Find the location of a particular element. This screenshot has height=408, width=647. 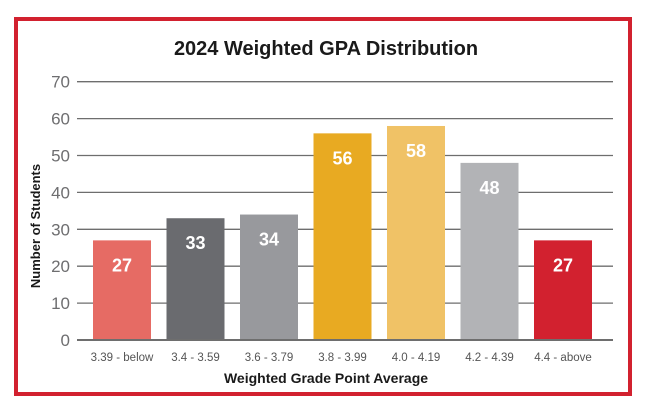

data-label: 33 is located at coordinates (195, 243).